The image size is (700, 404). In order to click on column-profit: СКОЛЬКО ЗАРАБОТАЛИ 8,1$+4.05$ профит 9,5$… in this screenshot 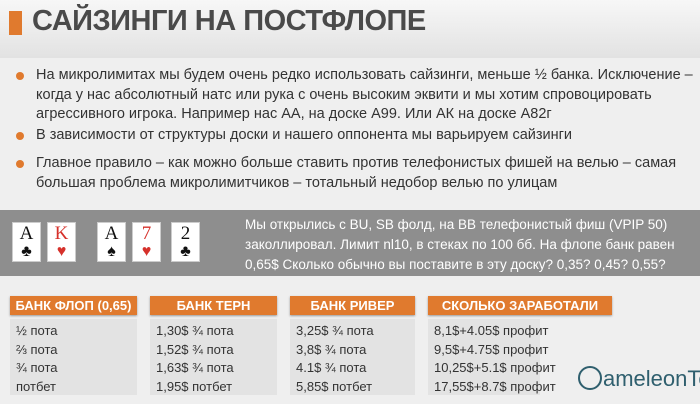, I will do `click(520, 345)`.